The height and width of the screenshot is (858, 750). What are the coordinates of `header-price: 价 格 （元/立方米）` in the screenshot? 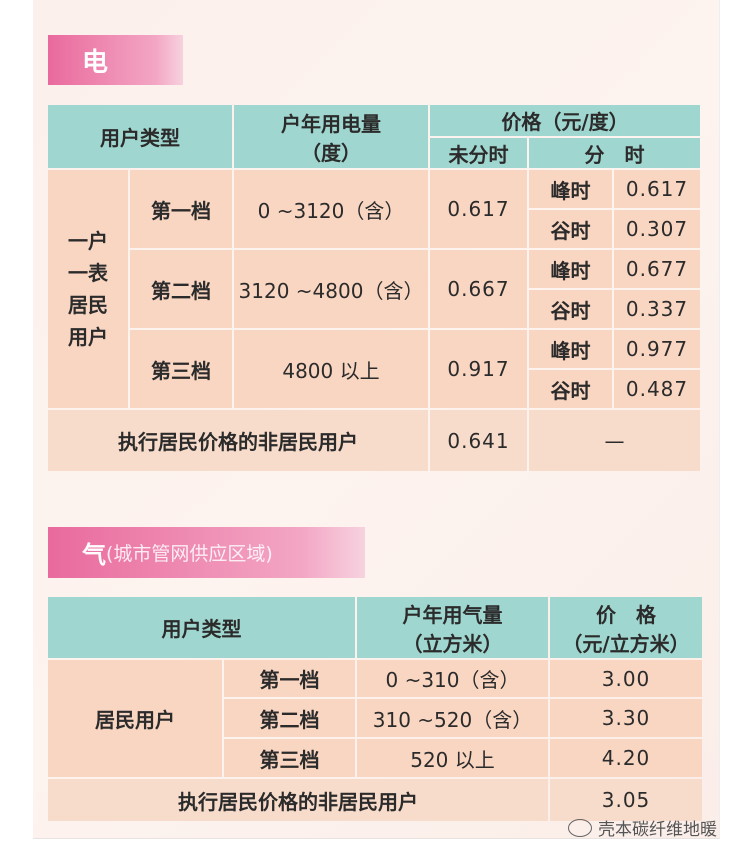 It's located at (626, 627).